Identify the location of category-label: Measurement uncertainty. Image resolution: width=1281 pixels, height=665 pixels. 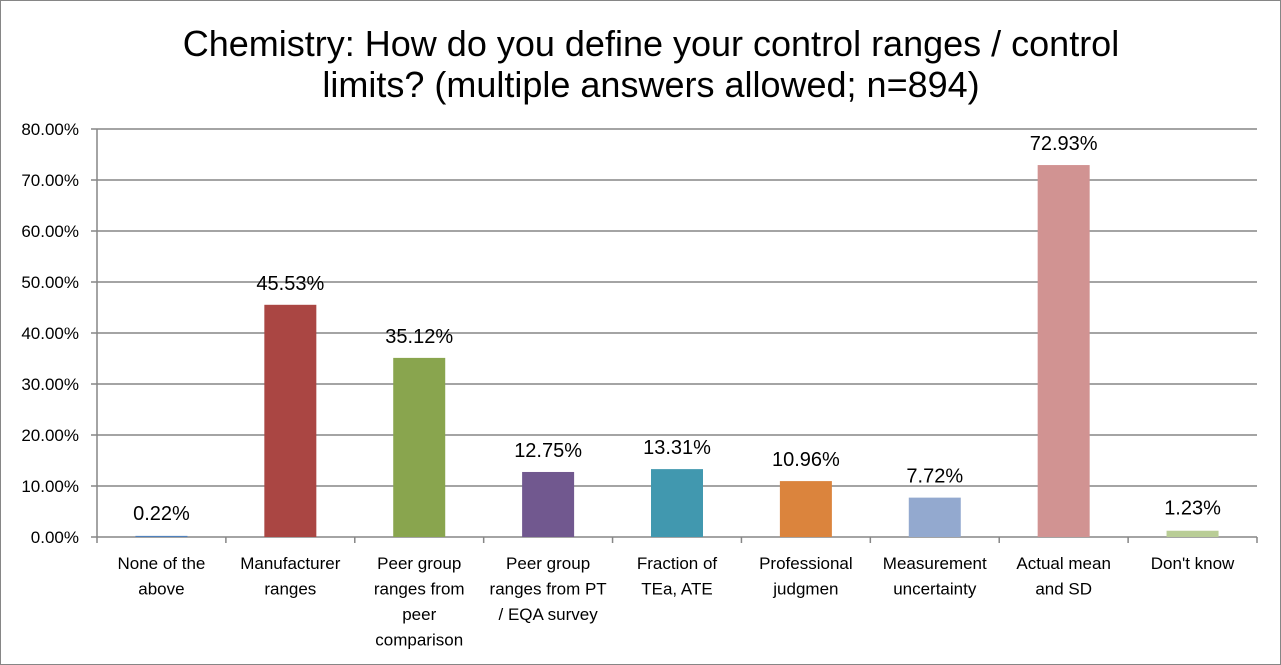
(935, 576).